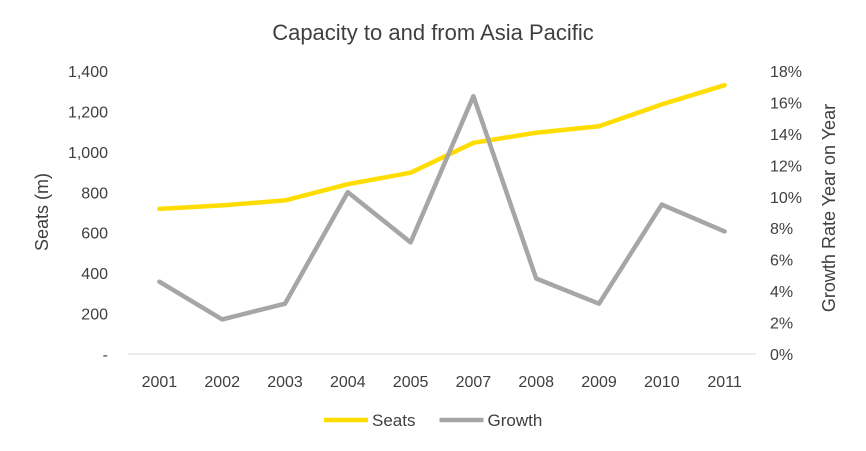  What do you see at coordinates (781, 229) in the screenshot?
I see `y2-tick-label: 8%` at bounding box center [781, 229].